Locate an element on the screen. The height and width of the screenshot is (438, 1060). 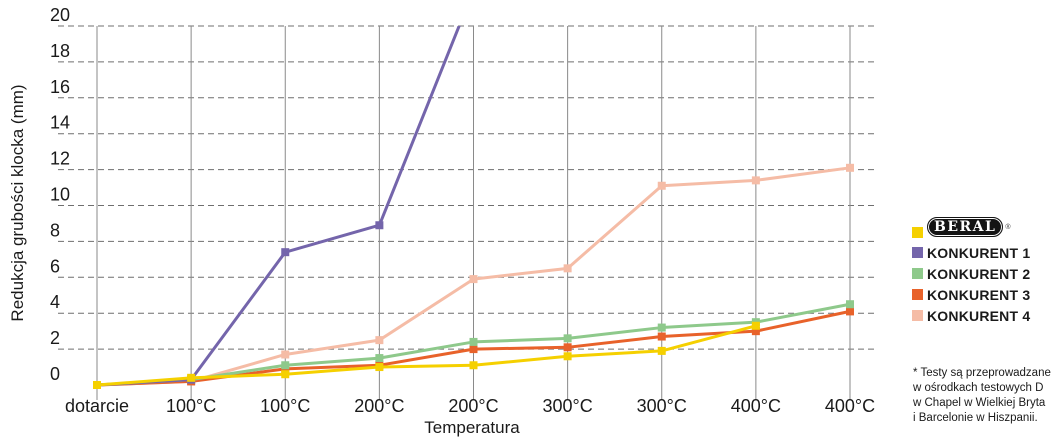
y-tick-label: 8 is located at coordinates (55, 230).